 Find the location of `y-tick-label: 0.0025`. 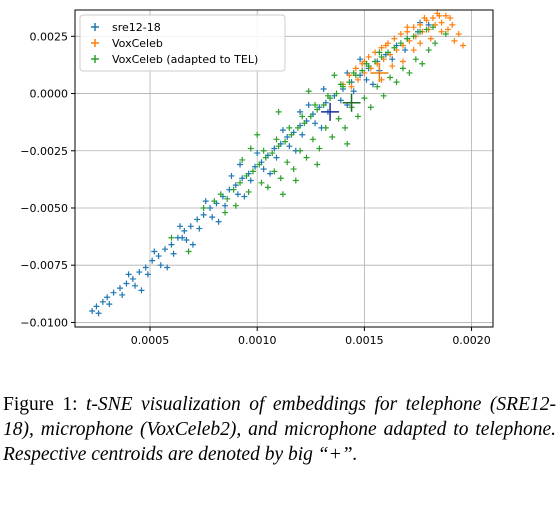

y-tick-label: 0.0025 is located at coordinates (49, 36).